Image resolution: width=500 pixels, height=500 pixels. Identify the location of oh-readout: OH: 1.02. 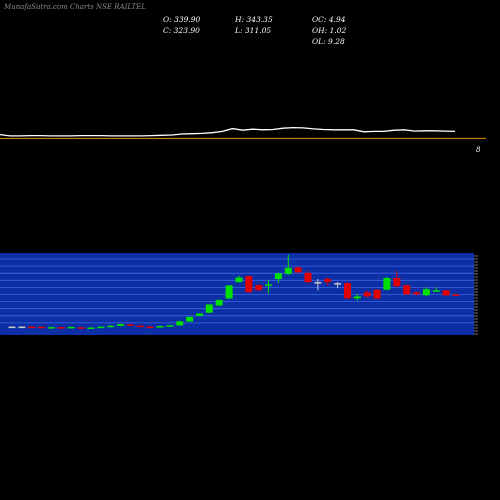
(329, 30).